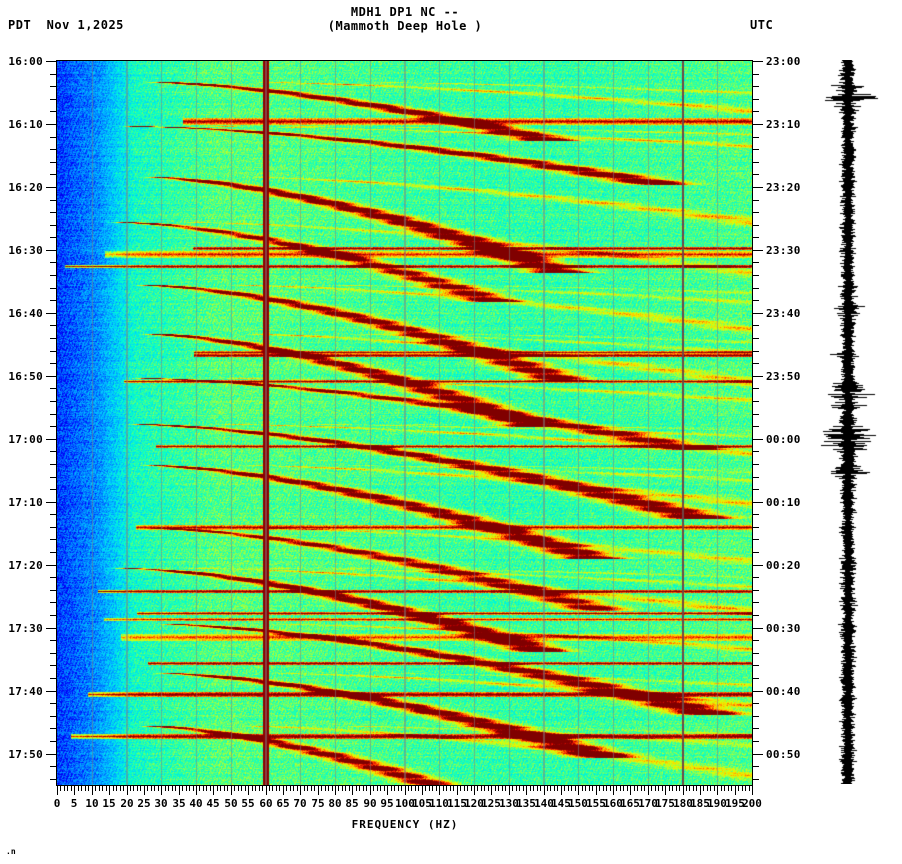 The image size is (902, 864). I want to click on header-left-timezone-date: PDT Nov 1,2025, so click(66, 25).